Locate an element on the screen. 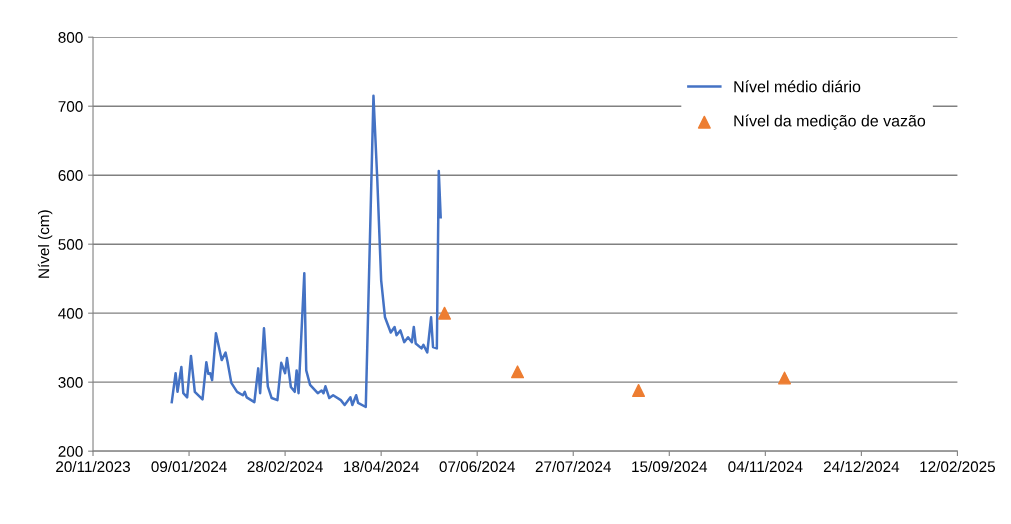  x-tick-label: 18/04/2024 is located at coordinates (381, 466).